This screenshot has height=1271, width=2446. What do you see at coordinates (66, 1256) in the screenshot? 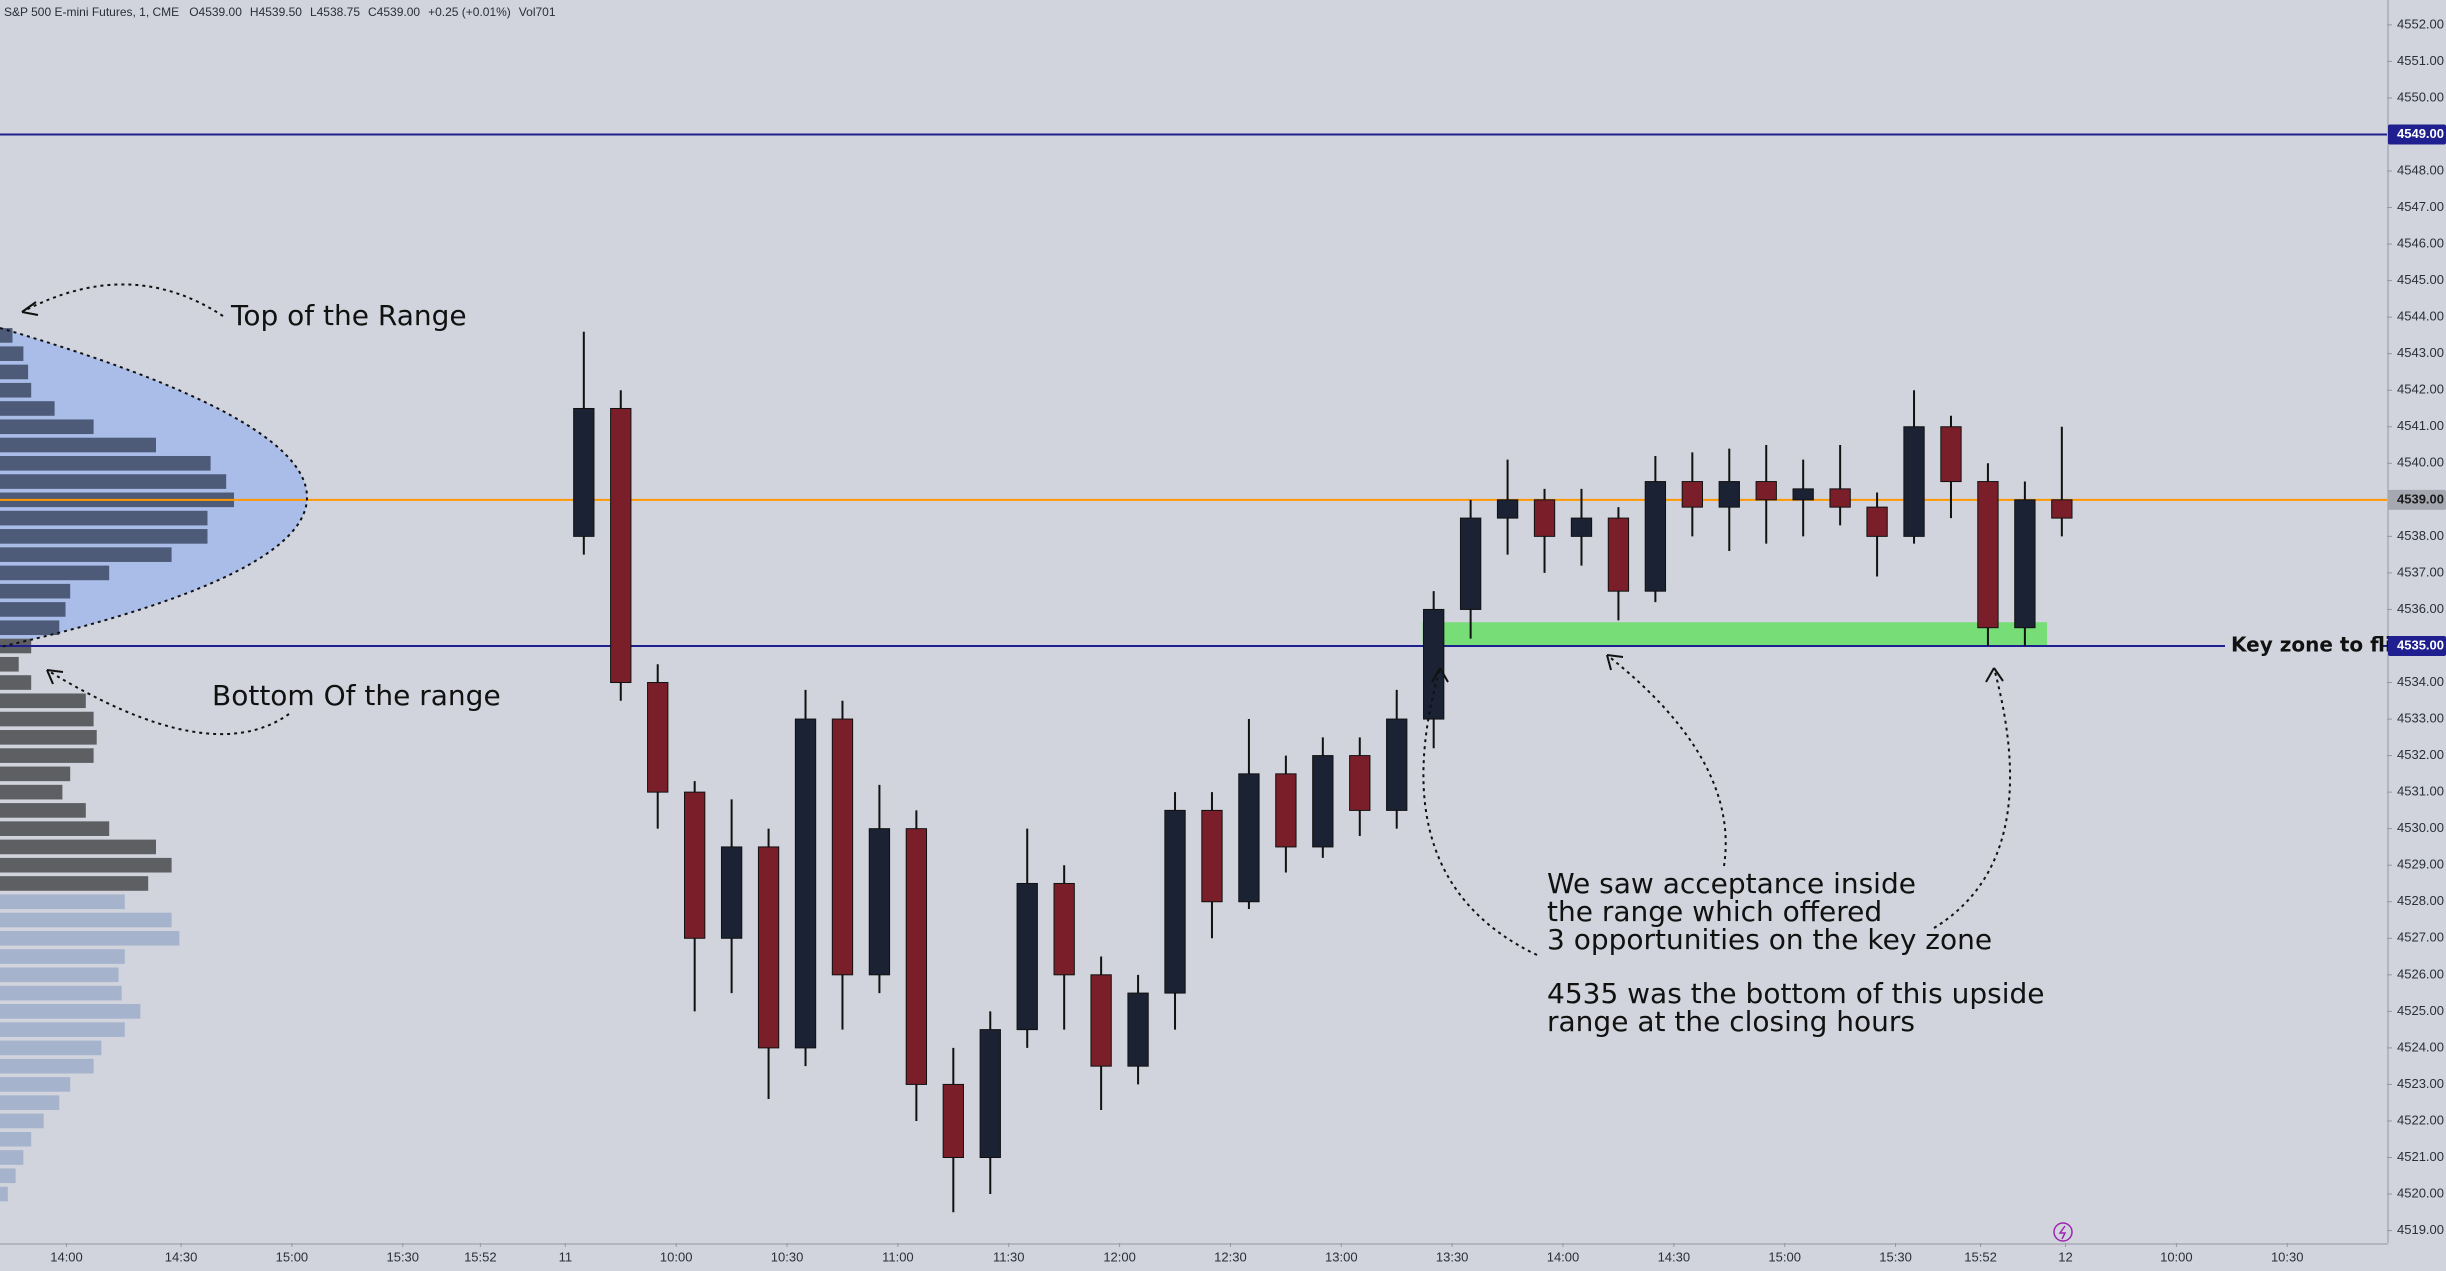
I see `x-tick-label: 14:00` at bounding box center [66, 1256].